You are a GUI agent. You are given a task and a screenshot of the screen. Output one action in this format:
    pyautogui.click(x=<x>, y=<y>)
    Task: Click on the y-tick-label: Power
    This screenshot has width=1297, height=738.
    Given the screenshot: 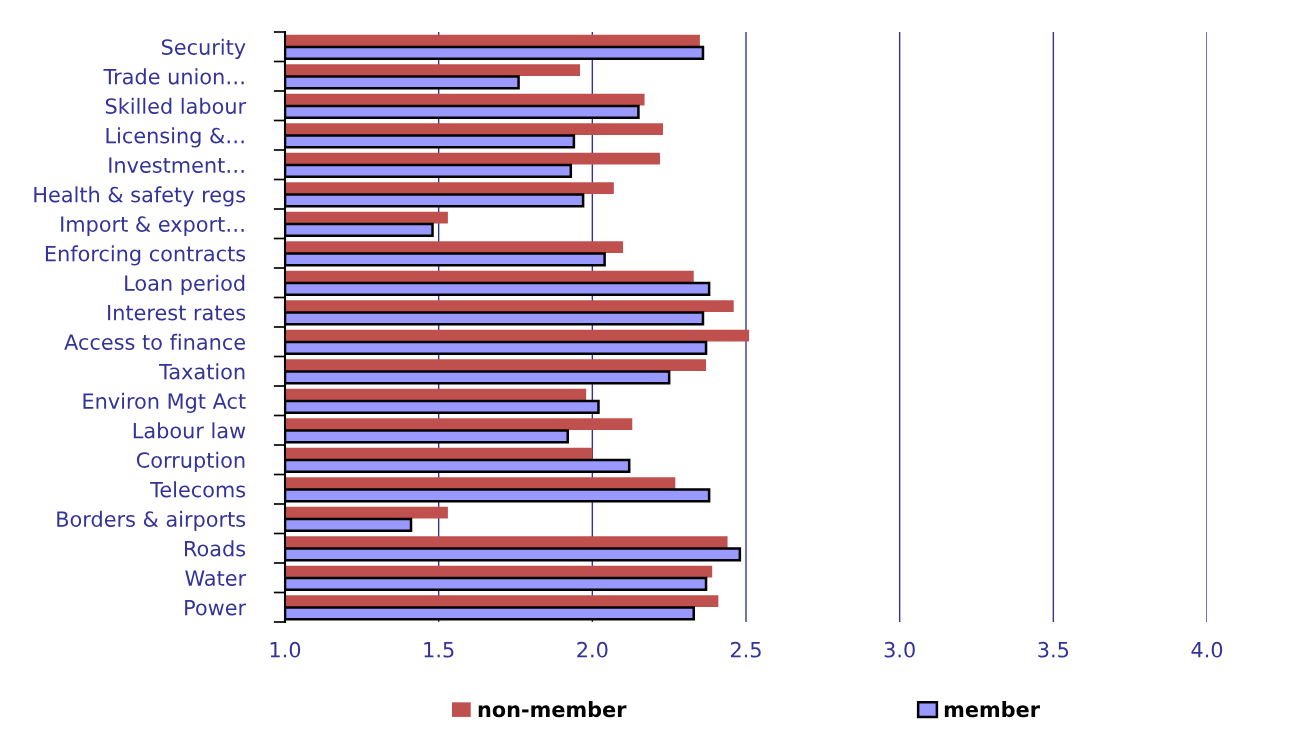 What is the action you would take?
    pyautogui.click(x=216, y=607)
    